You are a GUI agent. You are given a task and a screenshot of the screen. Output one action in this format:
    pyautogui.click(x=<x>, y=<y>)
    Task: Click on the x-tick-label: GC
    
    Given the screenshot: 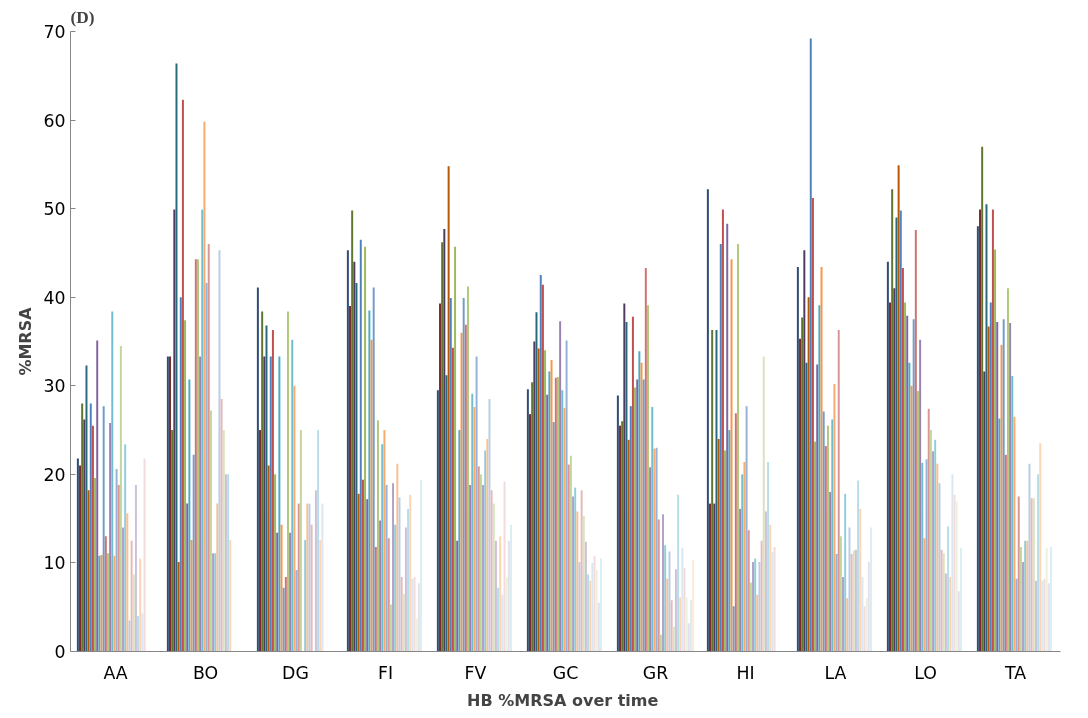 What is the action you would take?
    pyautogui.click(x=565, y=672)
    